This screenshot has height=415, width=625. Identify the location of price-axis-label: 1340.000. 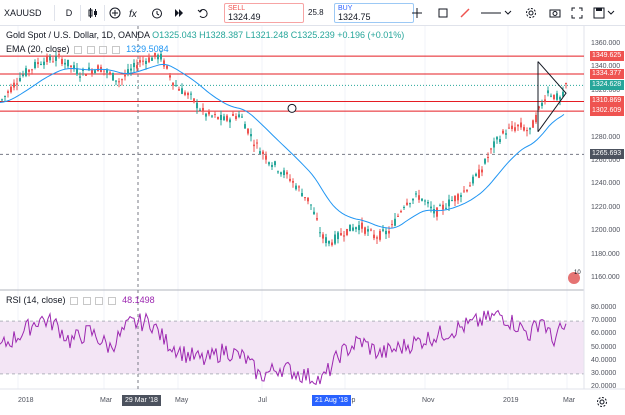
(606, 67).